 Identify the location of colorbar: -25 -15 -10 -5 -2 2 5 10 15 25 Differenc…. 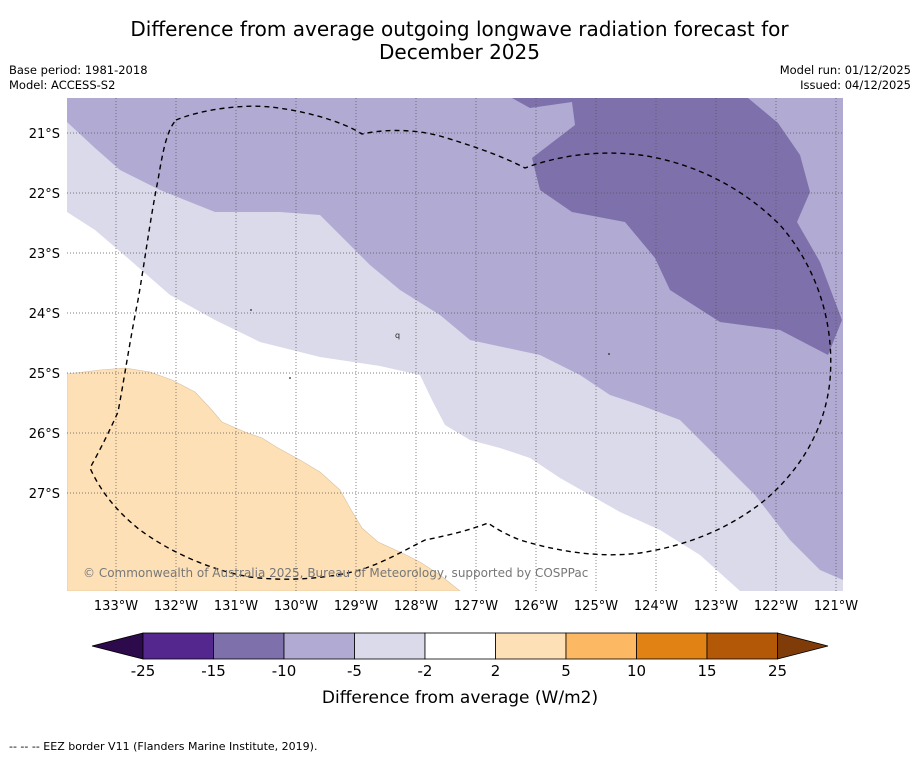
(460, 670).